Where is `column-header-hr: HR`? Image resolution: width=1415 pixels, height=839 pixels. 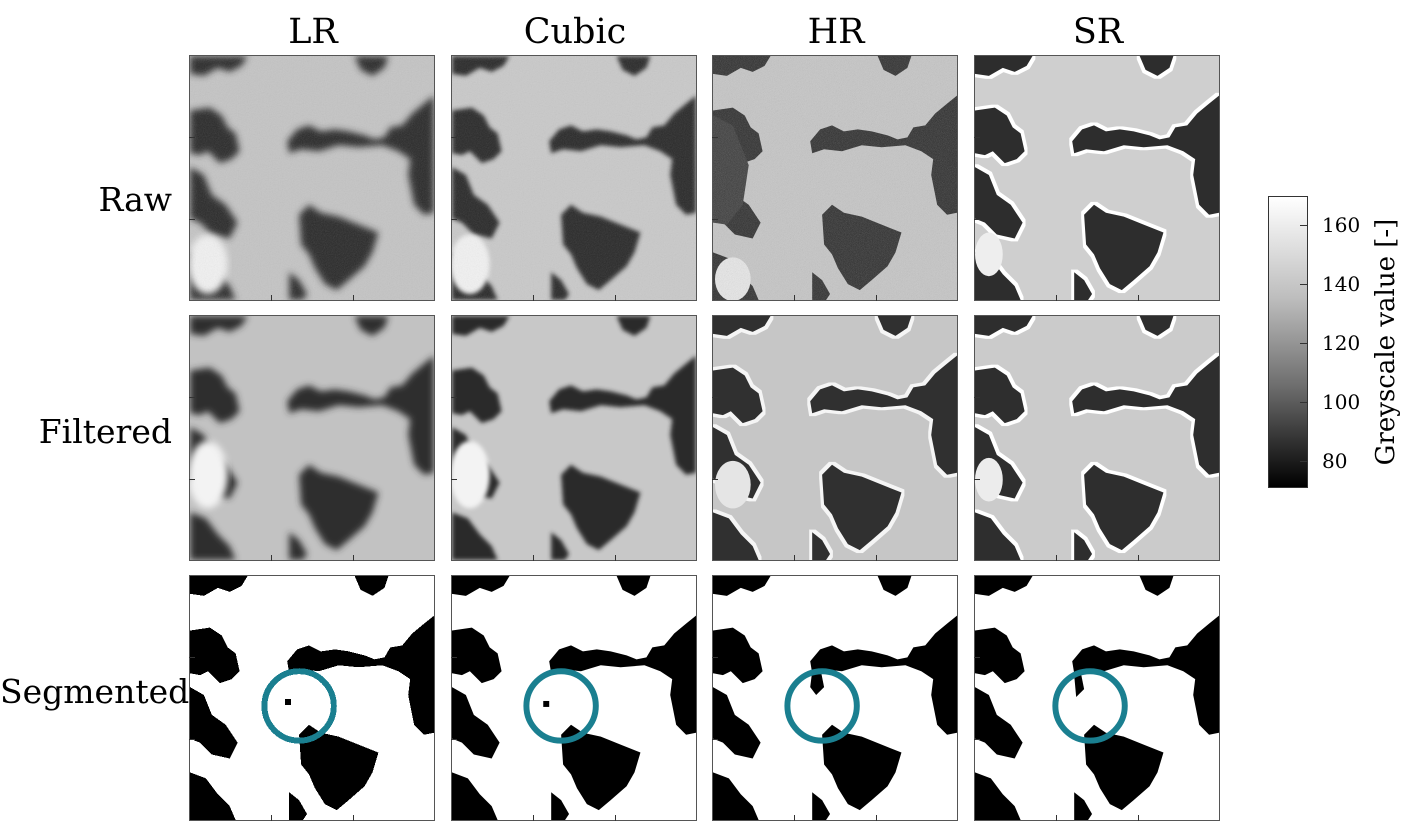
column-header-hr: HR is located at coordinates (836, 32).